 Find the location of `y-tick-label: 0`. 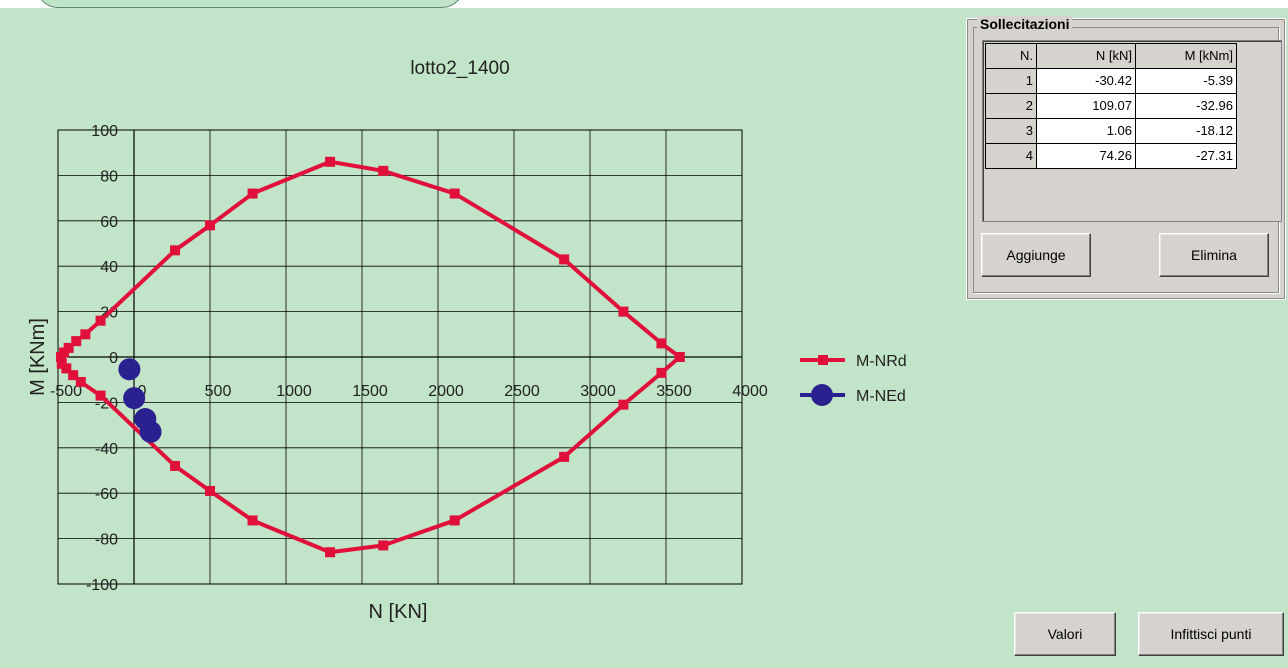

y-tick-label: 0 is located at coordinates (113, 358).